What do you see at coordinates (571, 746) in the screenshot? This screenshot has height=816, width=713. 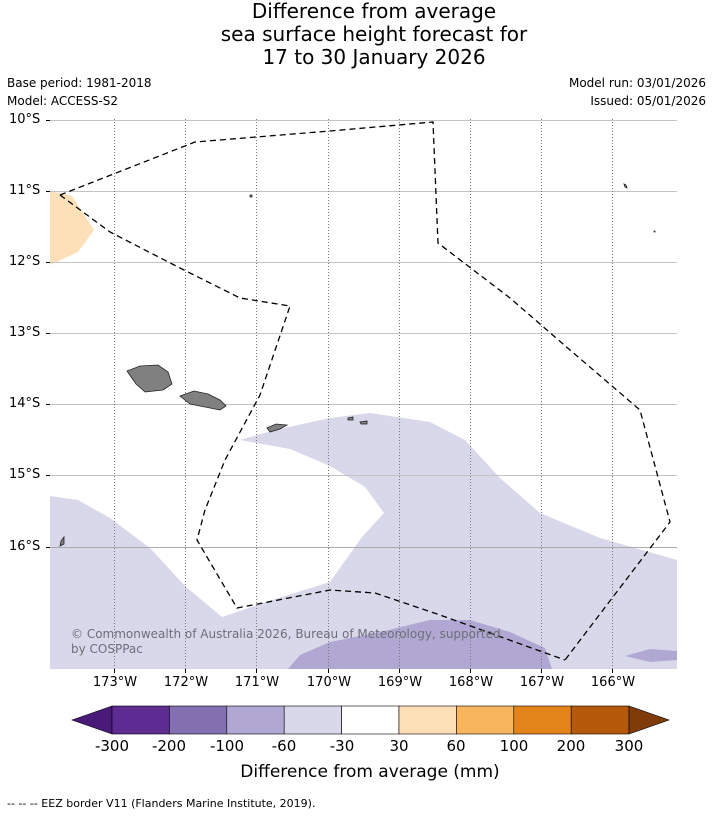 I see `colorbar-tick: 200` at bounding box center [571, 746].